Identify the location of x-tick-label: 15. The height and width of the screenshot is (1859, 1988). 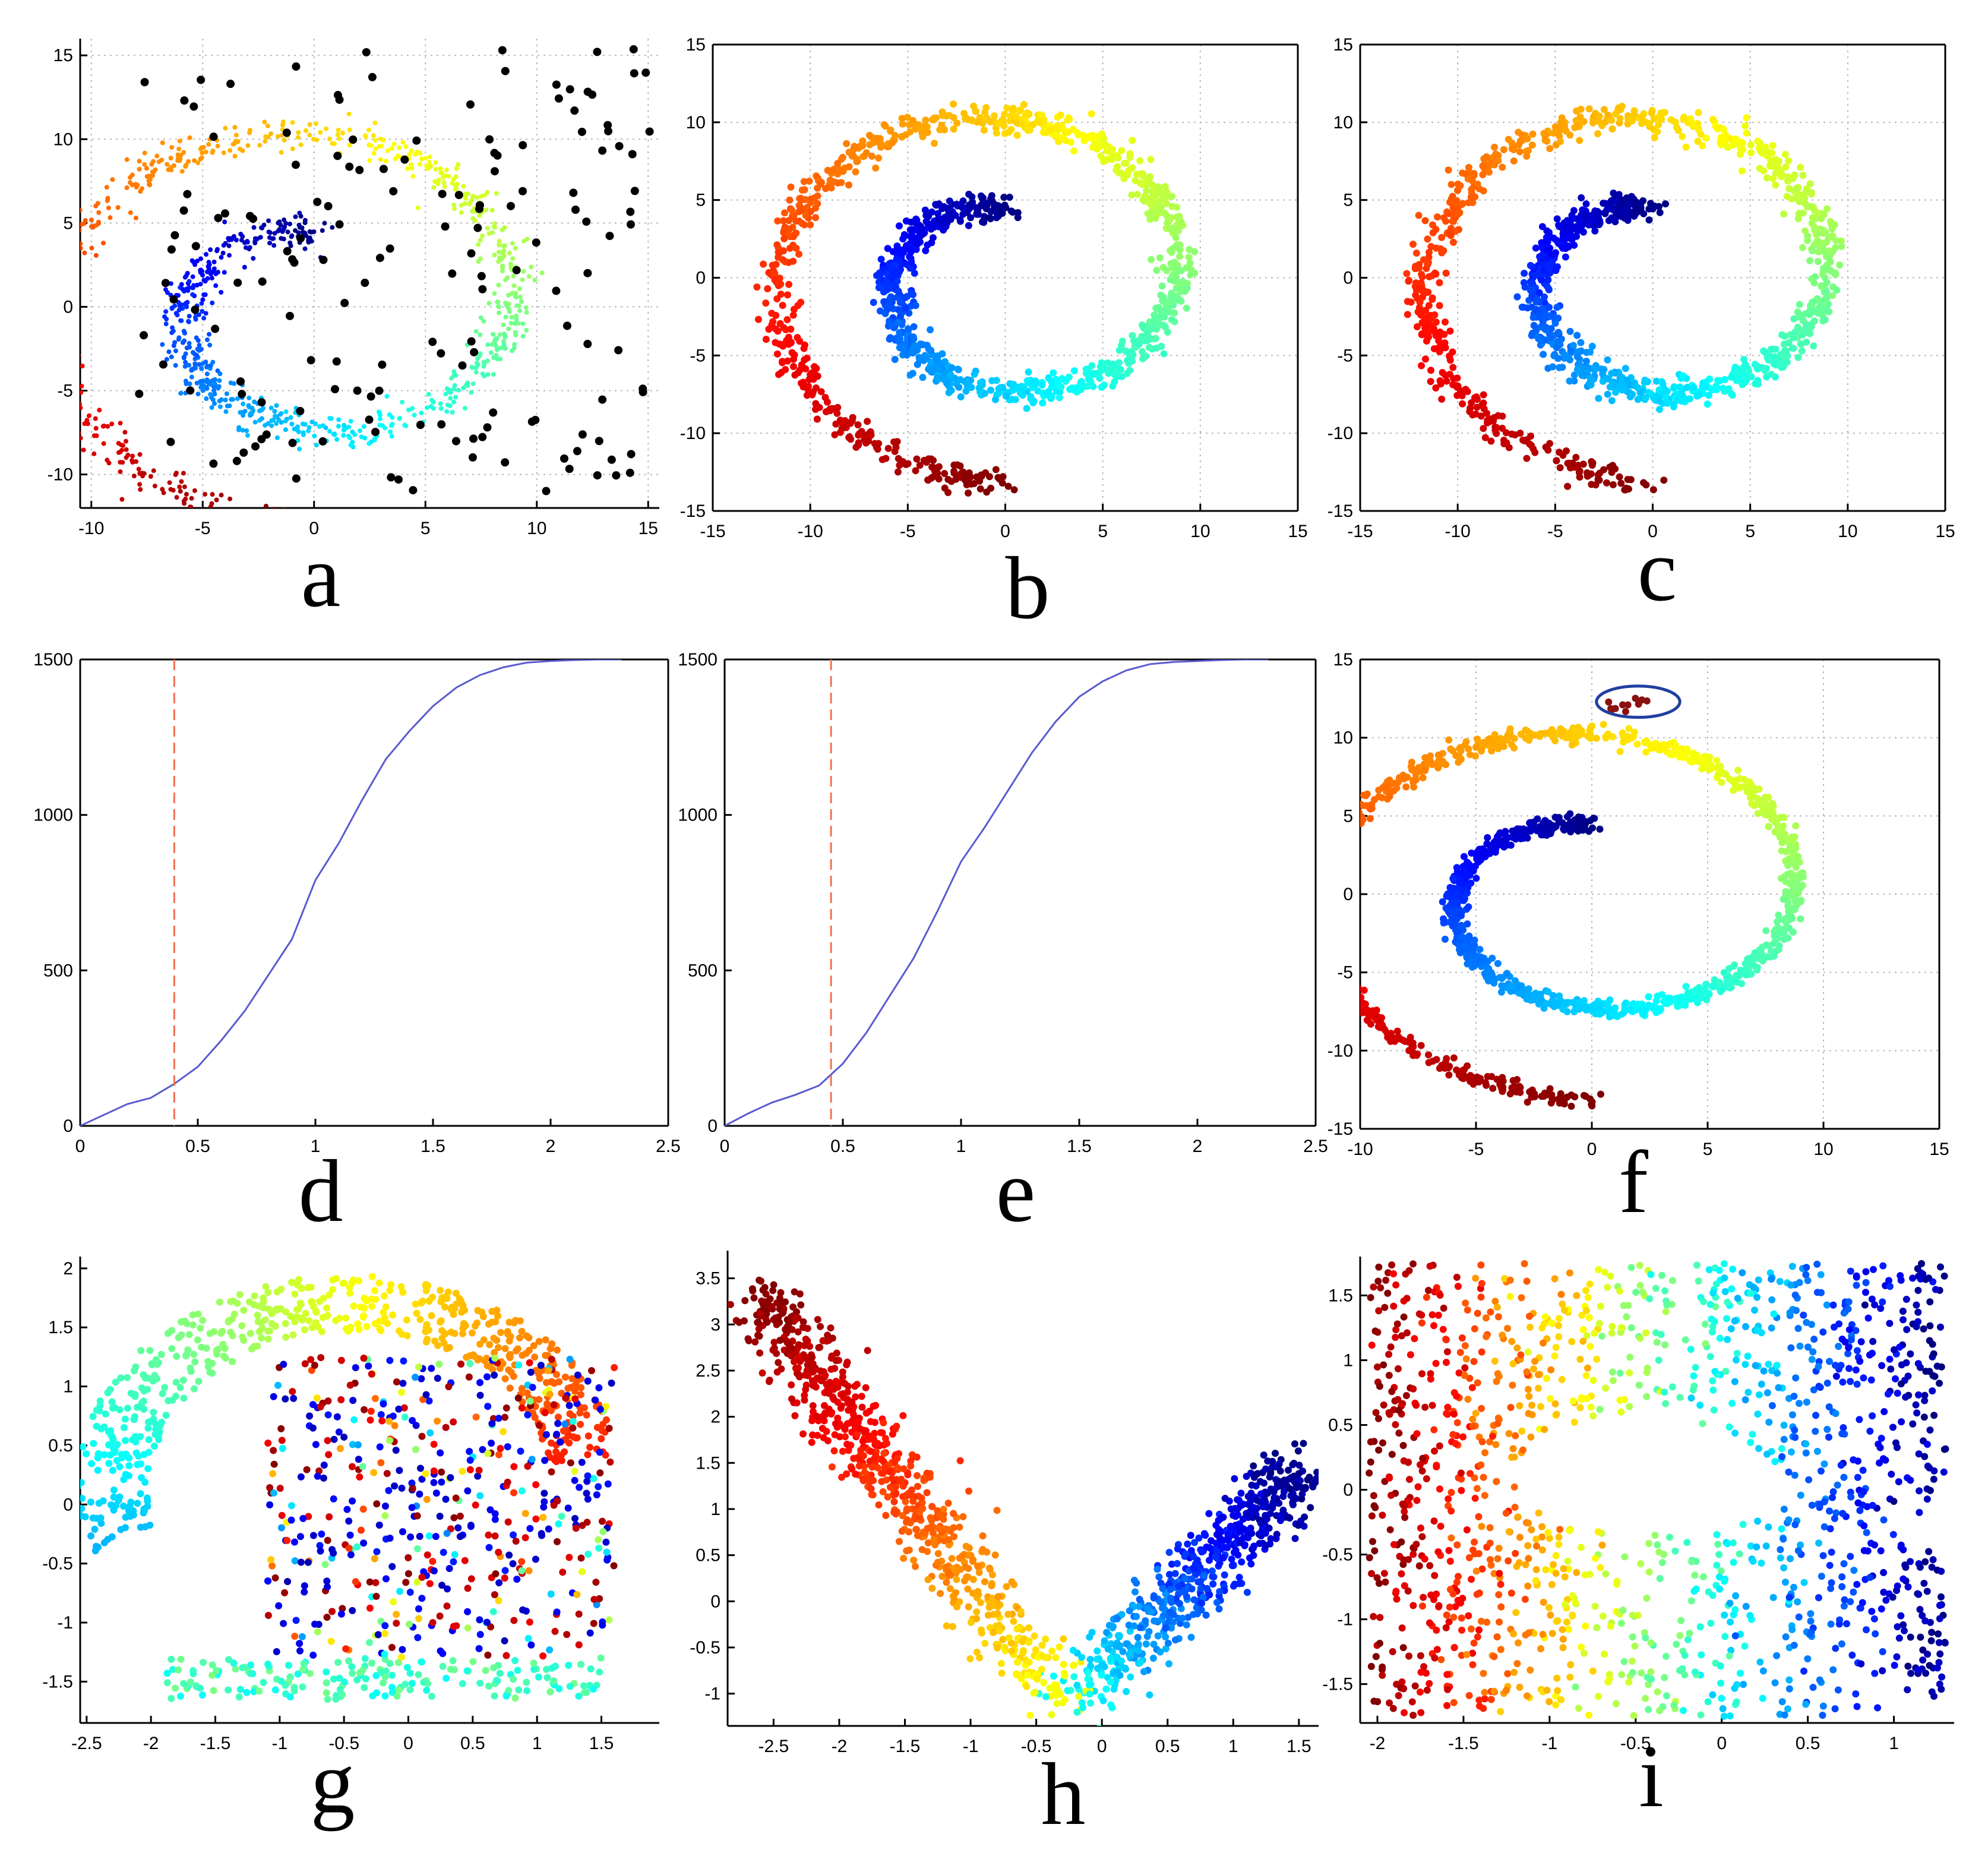
(1945, 531).